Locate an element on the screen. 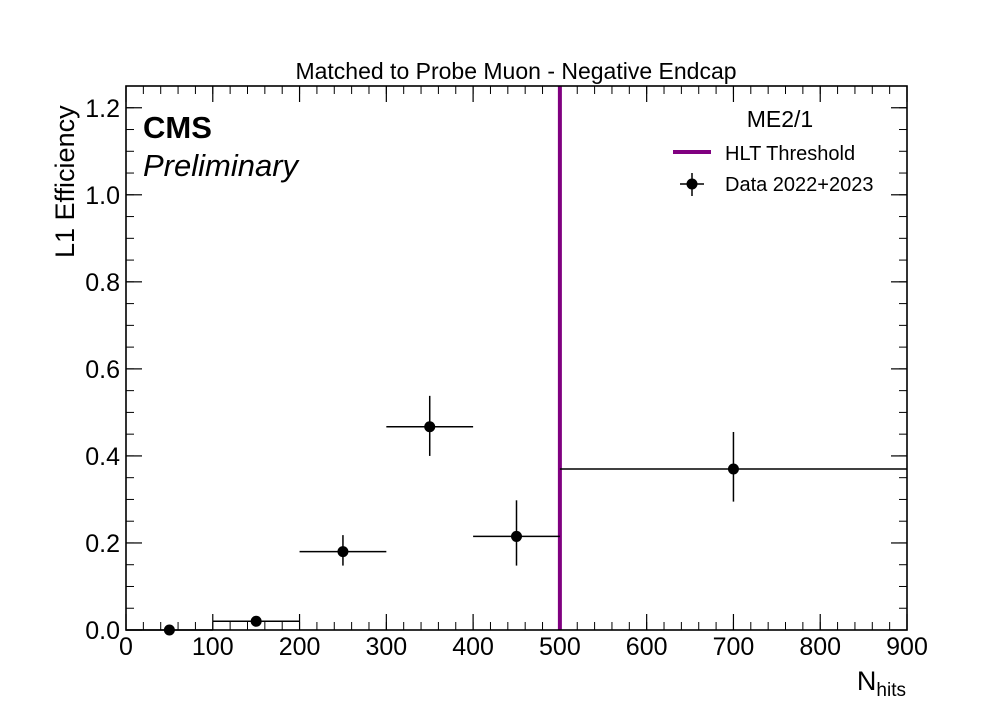 The width and height of the screenshot is (1008, 720). y-tick-label: 0.6 is located at coordinates (102, 370).